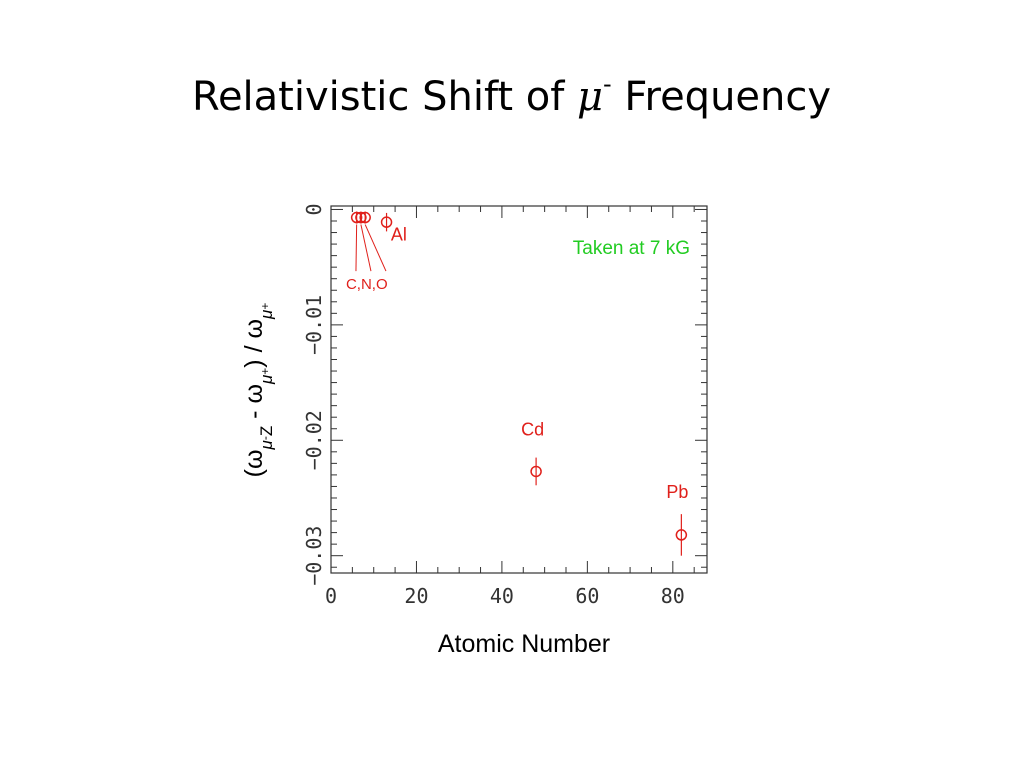  I want to click on y-tick-label: 0, so click(314, 209).